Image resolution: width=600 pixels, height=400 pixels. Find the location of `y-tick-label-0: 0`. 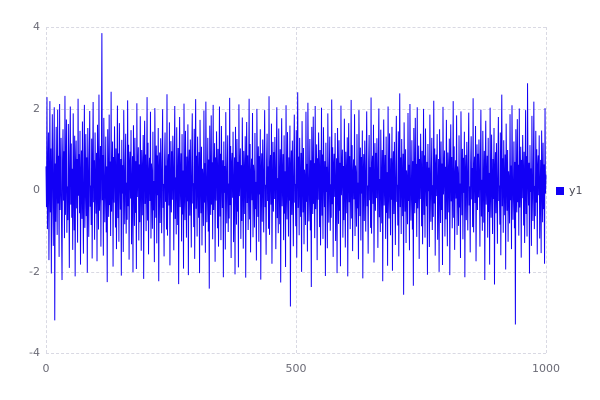

y-tick-label-0: 0 is located at coordinates (36, 189).